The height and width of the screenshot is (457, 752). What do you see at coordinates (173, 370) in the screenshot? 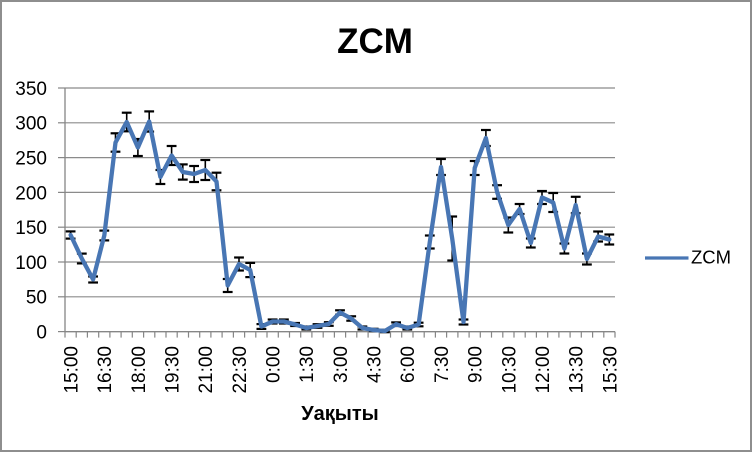
I see `svg-text: 19:30` at bounding box center [173, 370].